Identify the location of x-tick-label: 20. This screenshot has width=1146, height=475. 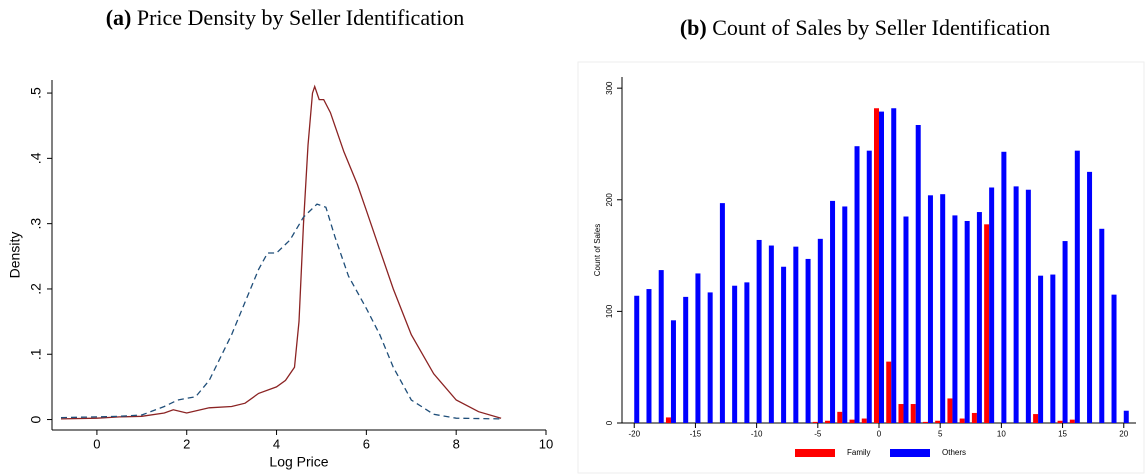
(1123, 434).